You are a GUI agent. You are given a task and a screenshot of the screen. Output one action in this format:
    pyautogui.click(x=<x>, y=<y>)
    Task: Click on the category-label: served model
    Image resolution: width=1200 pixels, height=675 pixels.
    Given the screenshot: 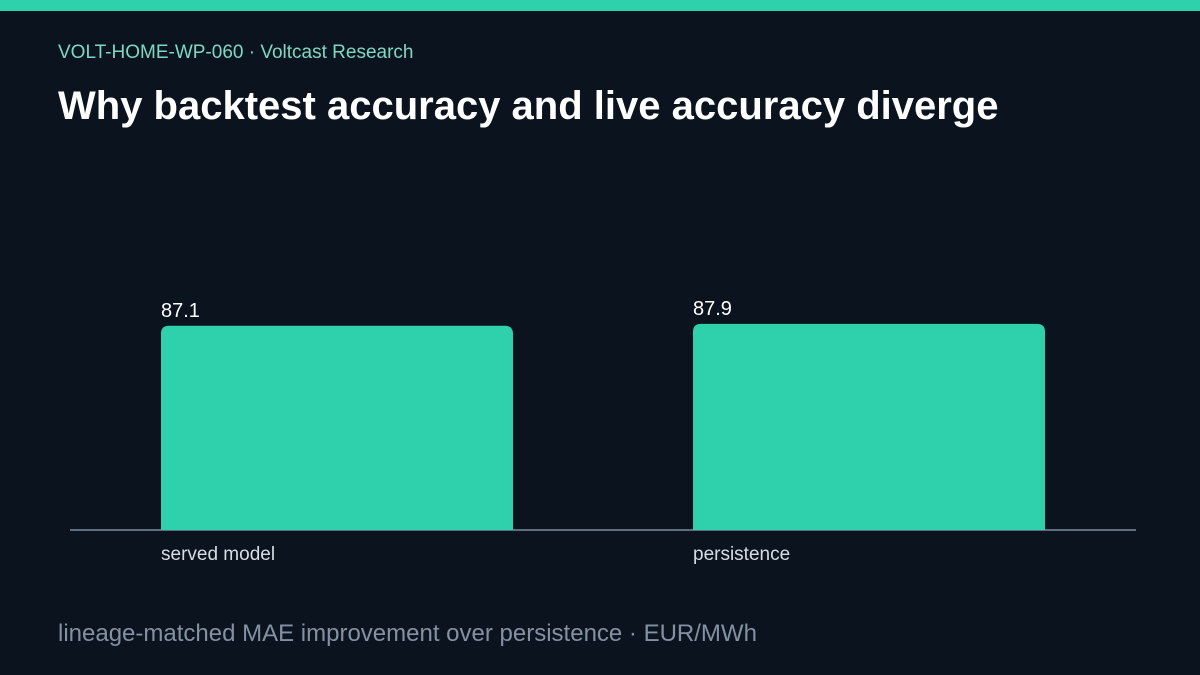 What is the action you would take?
    pyautogui.click(x=218, y=554)
    